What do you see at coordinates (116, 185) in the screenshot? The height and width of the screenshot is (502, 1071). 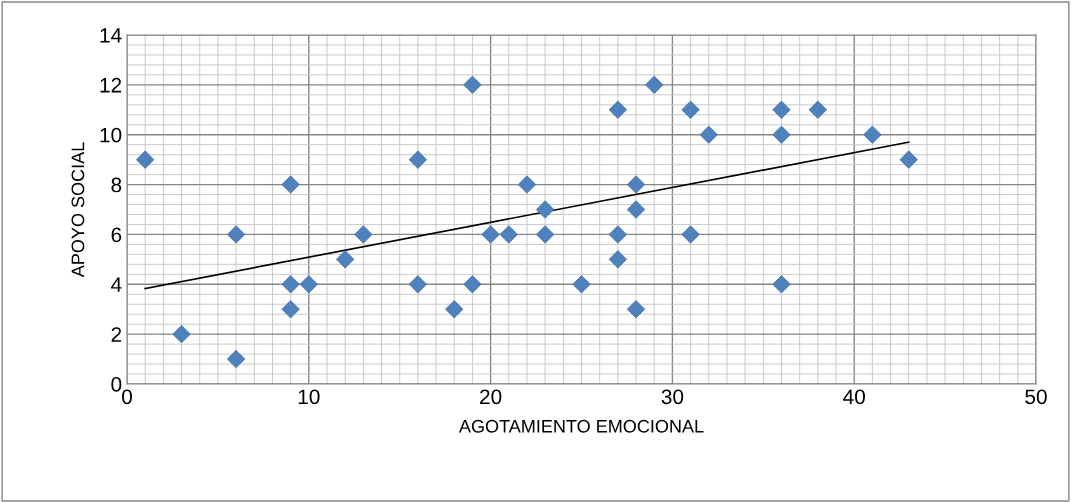 I see `y-tick-label: 8` at bounding box center [116, 185].